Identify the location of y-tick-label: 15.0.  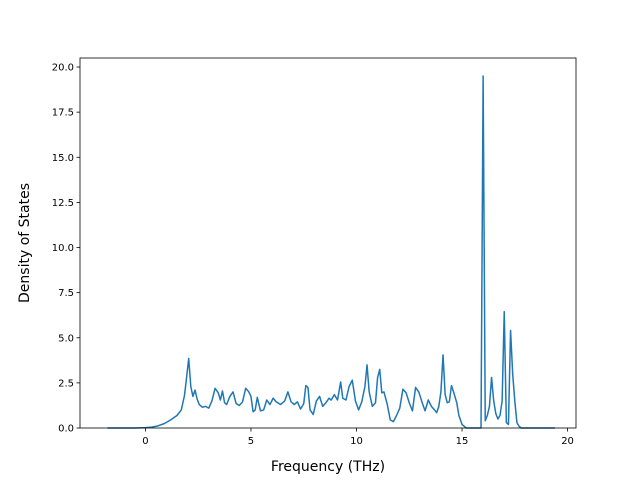
(63, 158).